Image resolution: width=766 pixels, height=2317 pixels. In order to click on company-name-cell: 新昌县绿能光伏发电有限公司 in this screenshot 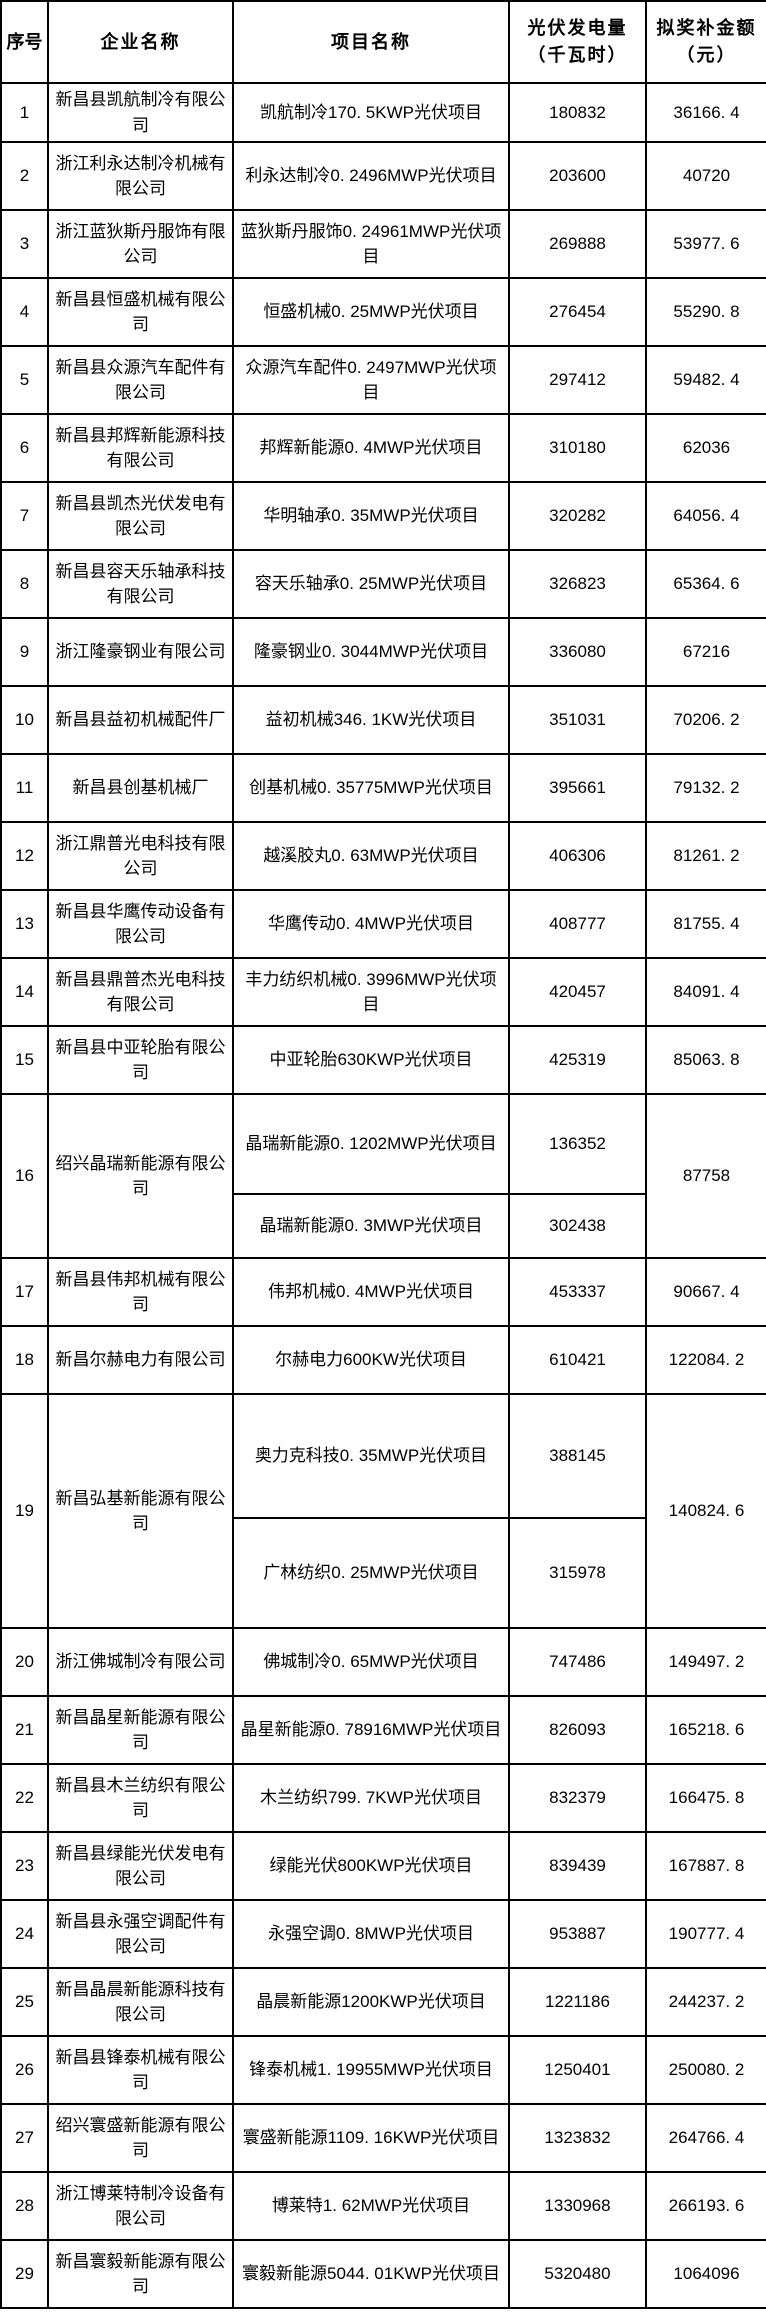, I will do `click(140, 1866)`.